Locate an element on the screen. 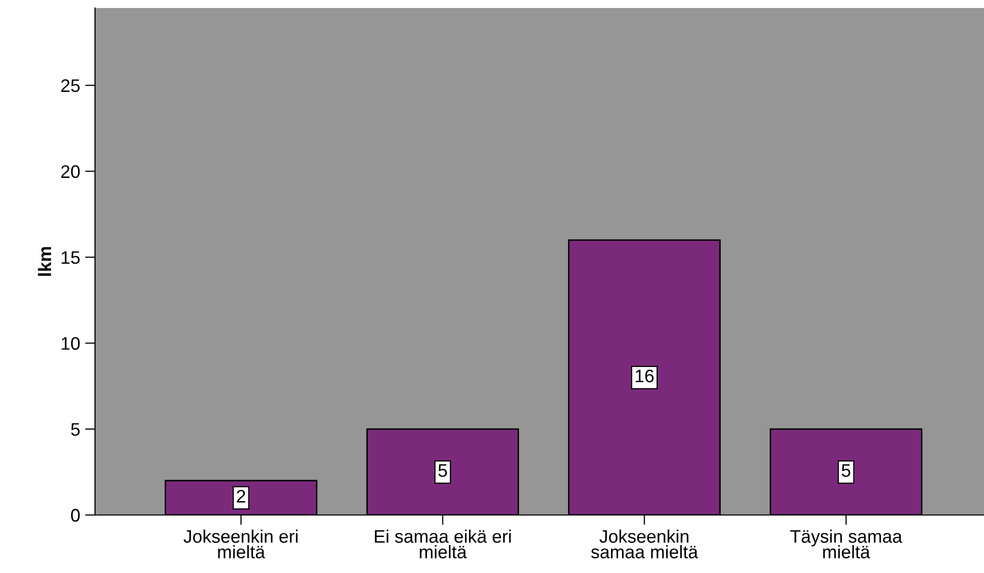  x-tick-label: Ei samaa eikä eri mieltä is located at coordinates (442, 544).